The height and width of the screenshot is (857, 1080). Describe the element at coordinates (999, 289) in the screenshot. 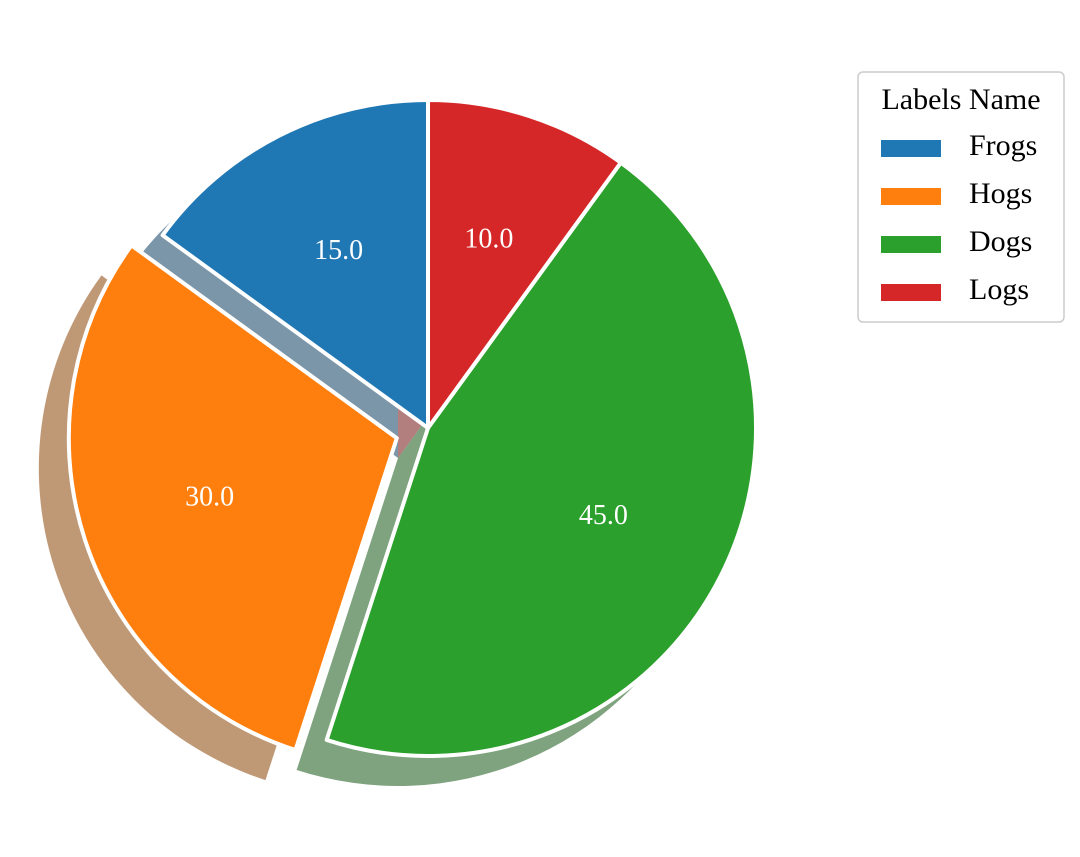

I see `legend-label: Logs` at that location.